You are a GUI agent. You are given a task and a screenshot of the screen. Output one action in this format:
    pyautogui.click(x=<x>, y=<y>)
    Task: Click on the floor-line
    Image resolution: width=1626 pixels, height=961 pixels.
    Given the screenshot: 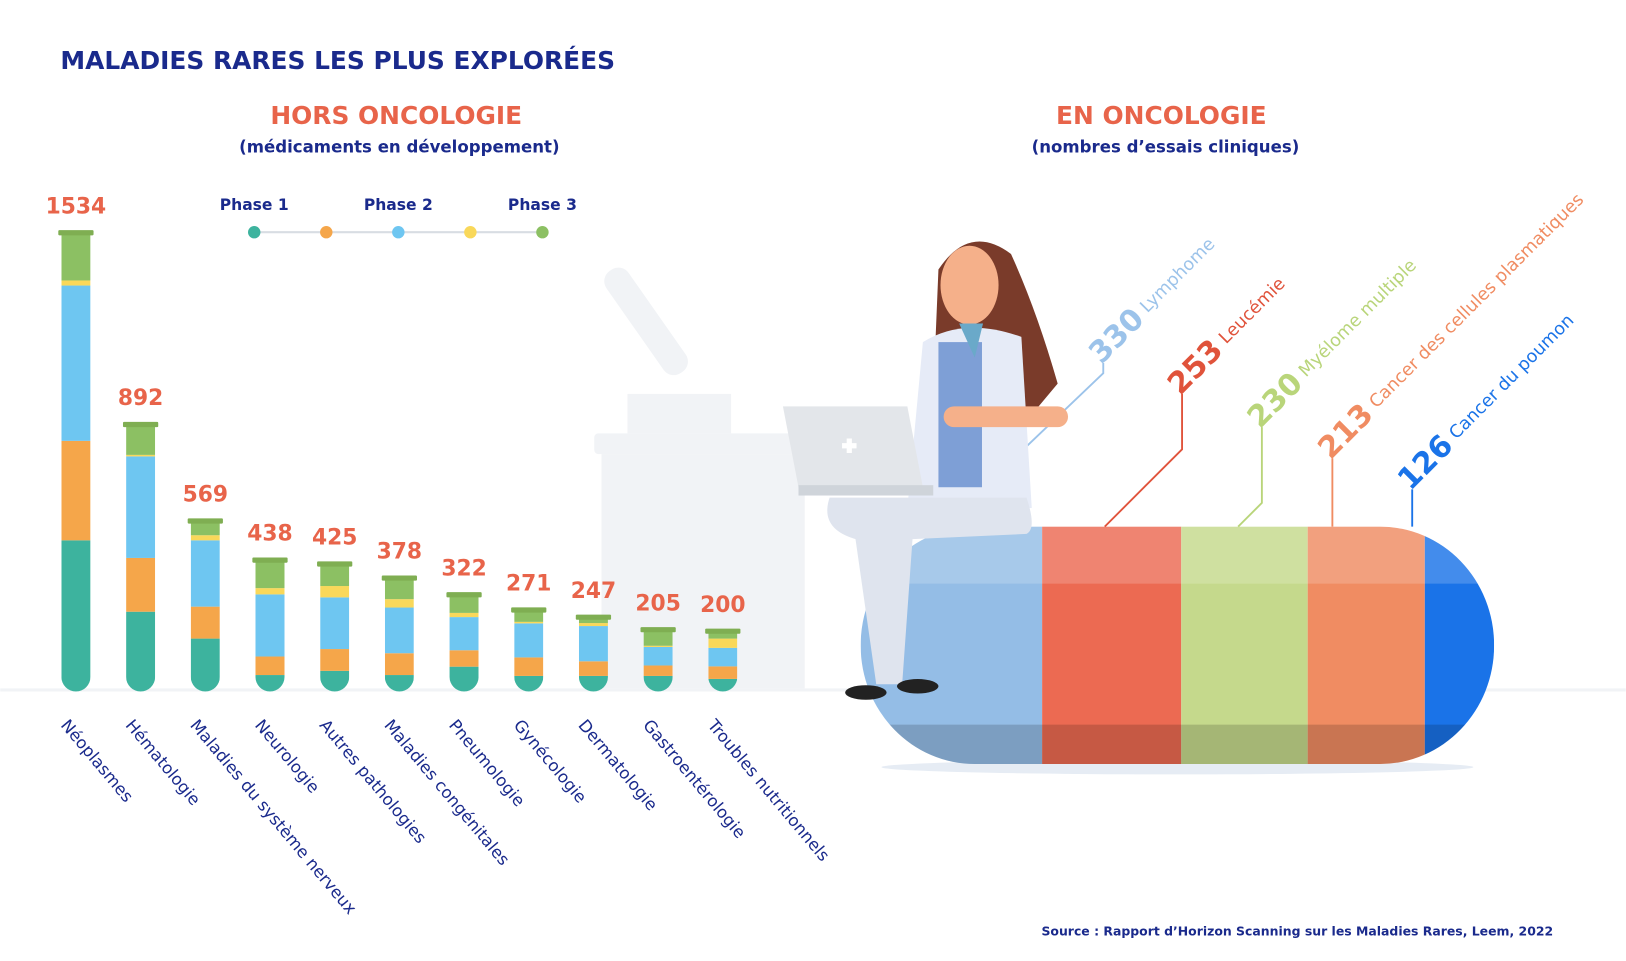 What is the action you would take?
    pyautogui.click(x=813, y=690)
    